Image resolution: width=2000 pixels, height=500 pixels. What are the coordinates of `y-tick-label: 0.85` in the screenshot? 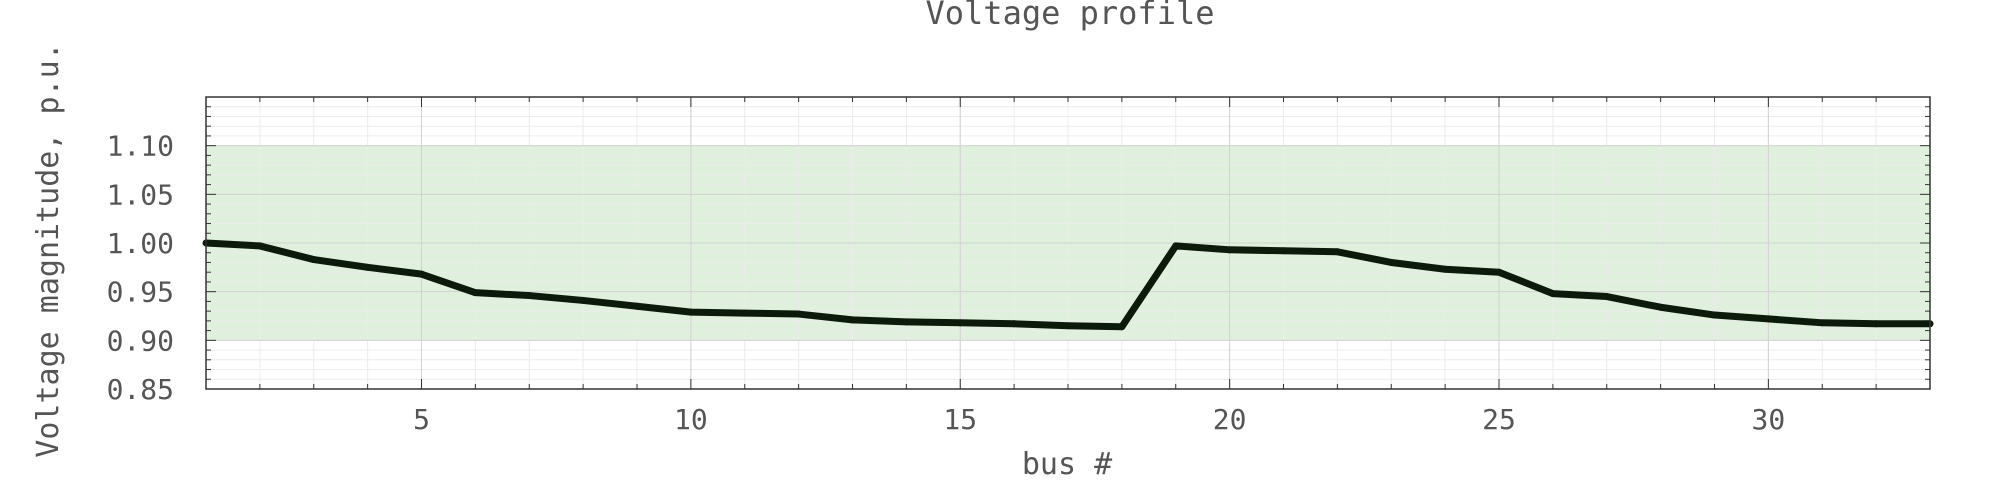 It's located at (140, 389).